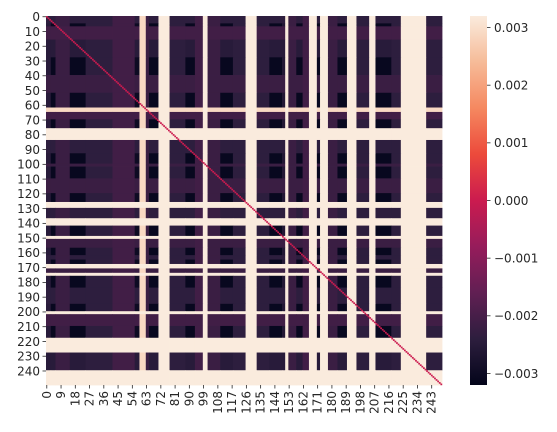 This screenshot has height=432, width=557. What do you see at coordinates (261, 402) in the screenshot?
I see `x-tick-label: 135` at bounding box center [261, 402].